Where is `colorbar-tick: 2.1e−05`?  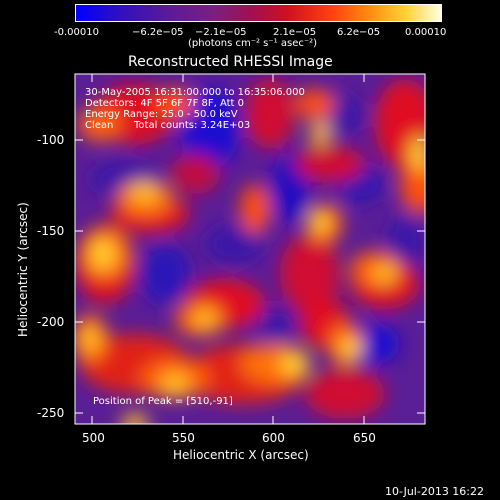
colorbar-tick: 2.1e−05 is located at coordinates (295, 32).